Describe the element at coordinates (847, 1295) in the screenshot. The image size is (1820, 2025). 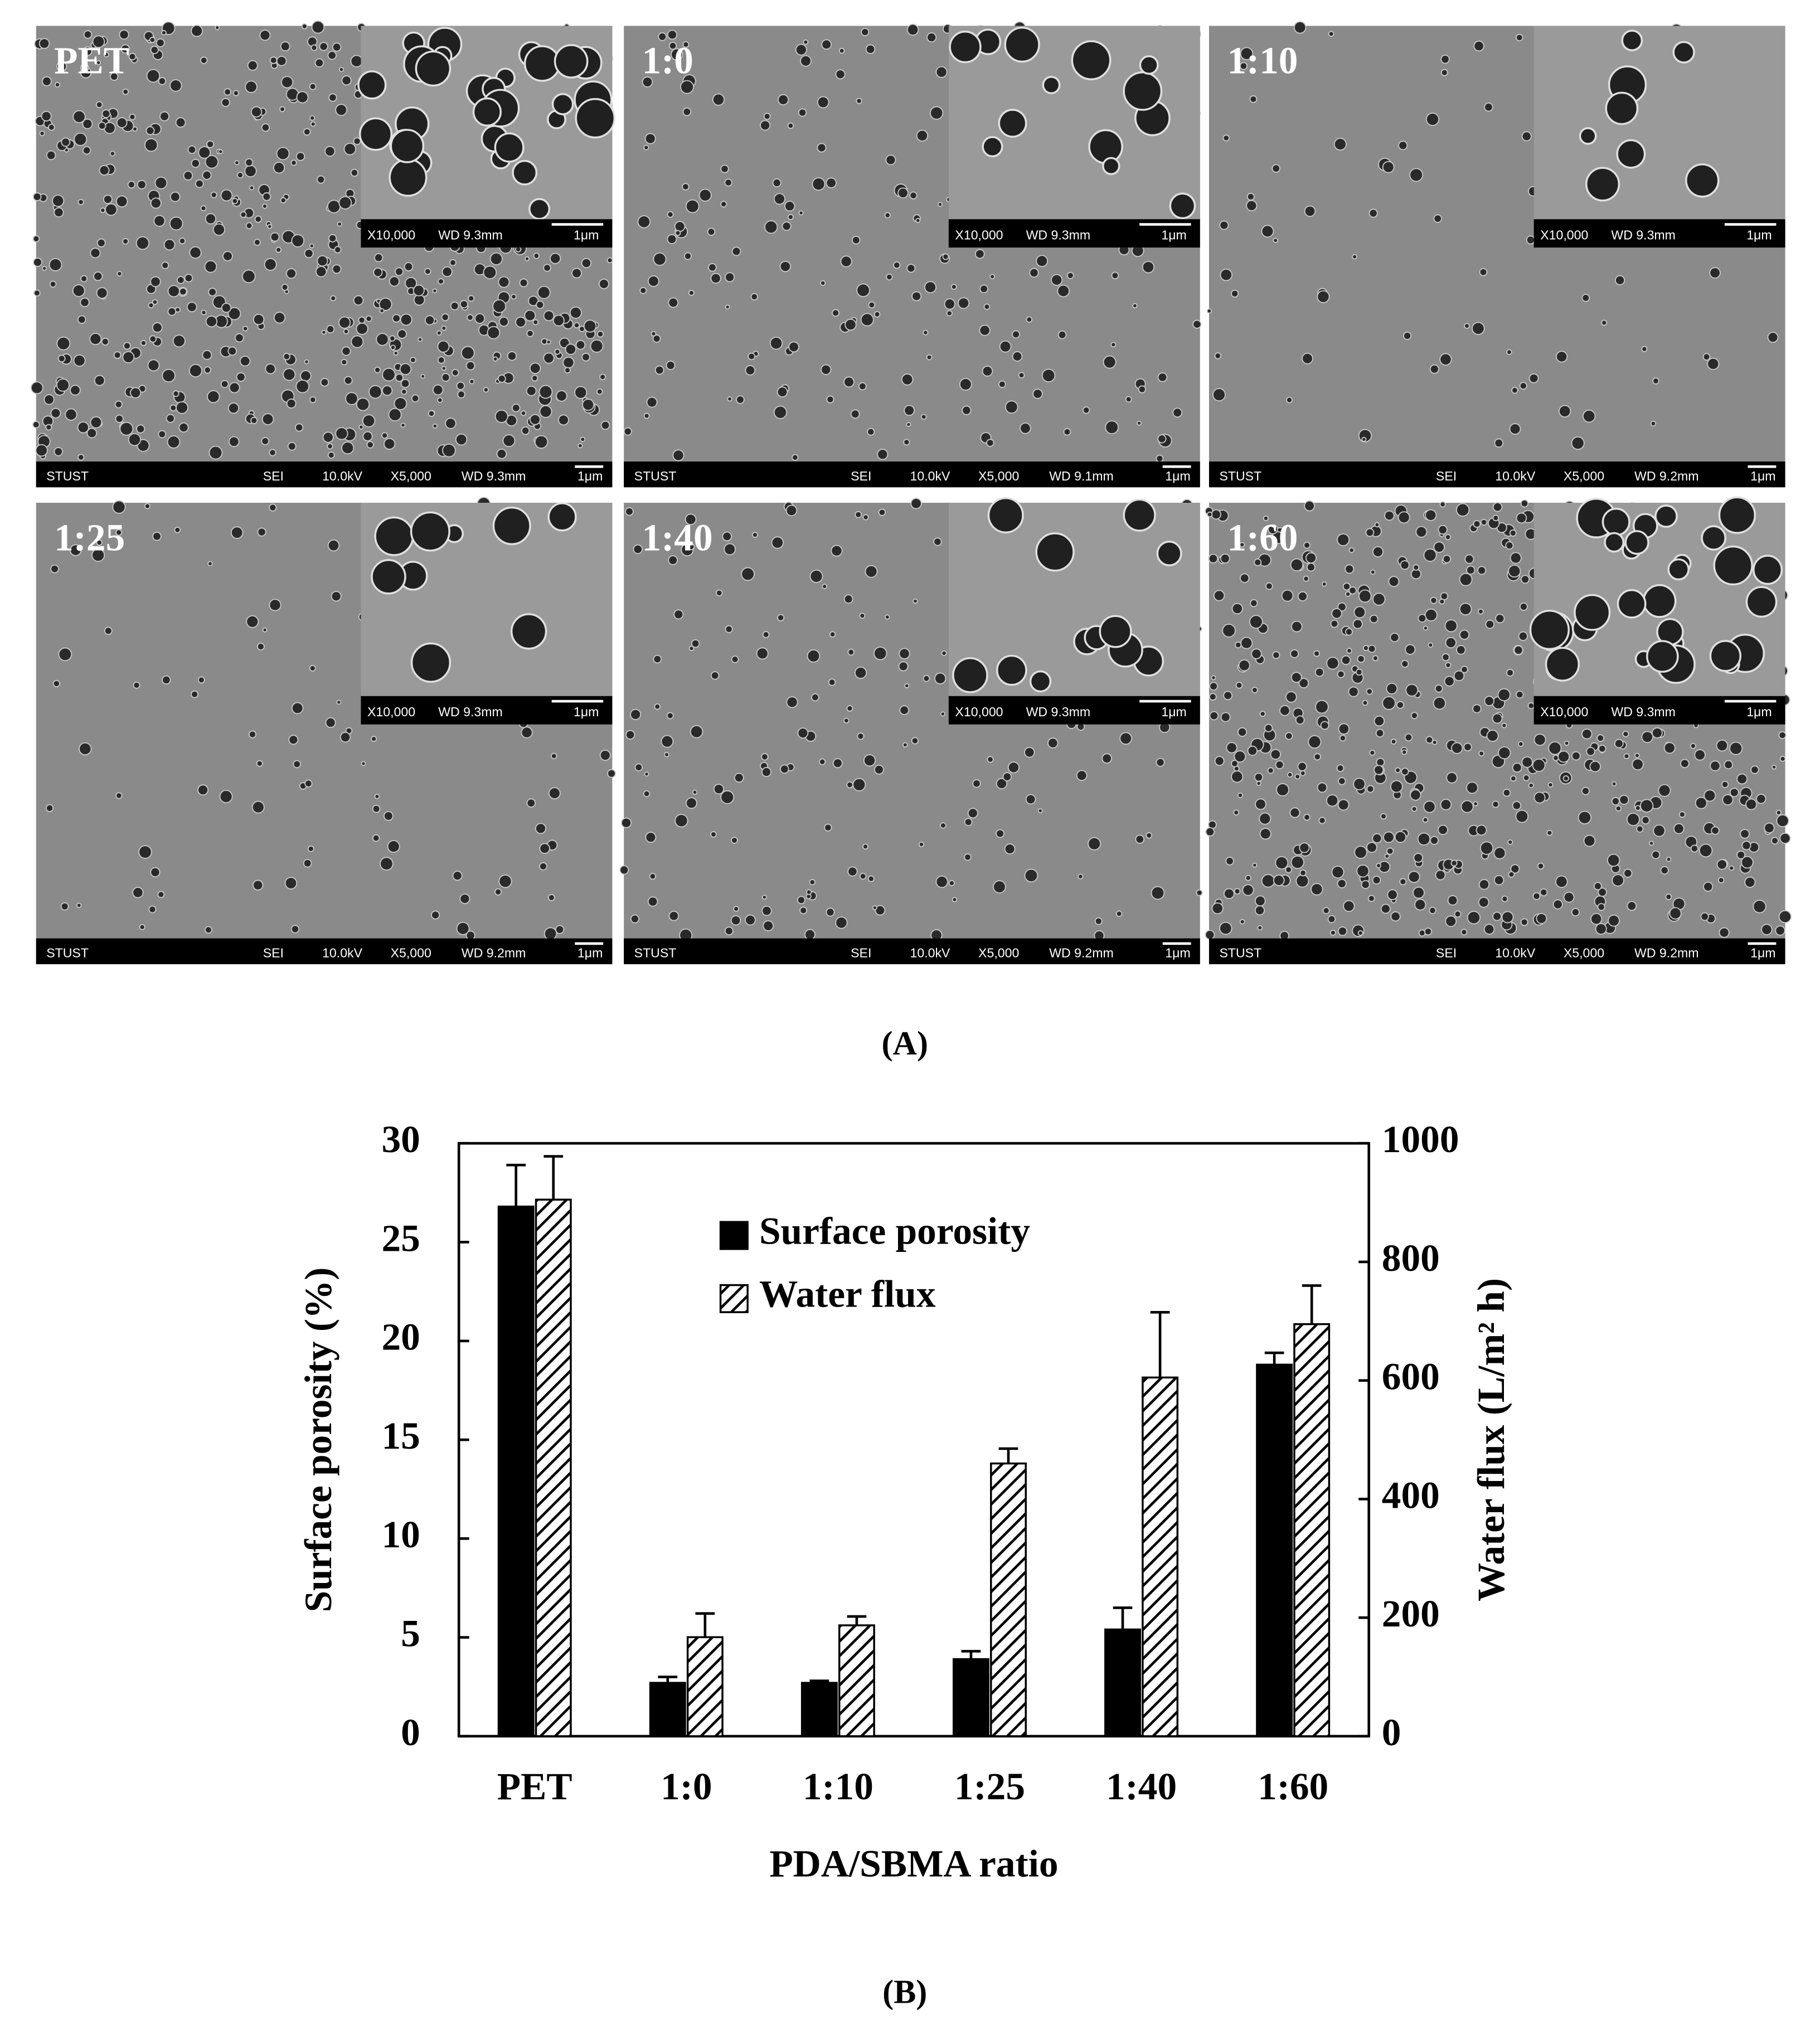
I see `legend-label: Water flux` at that location.